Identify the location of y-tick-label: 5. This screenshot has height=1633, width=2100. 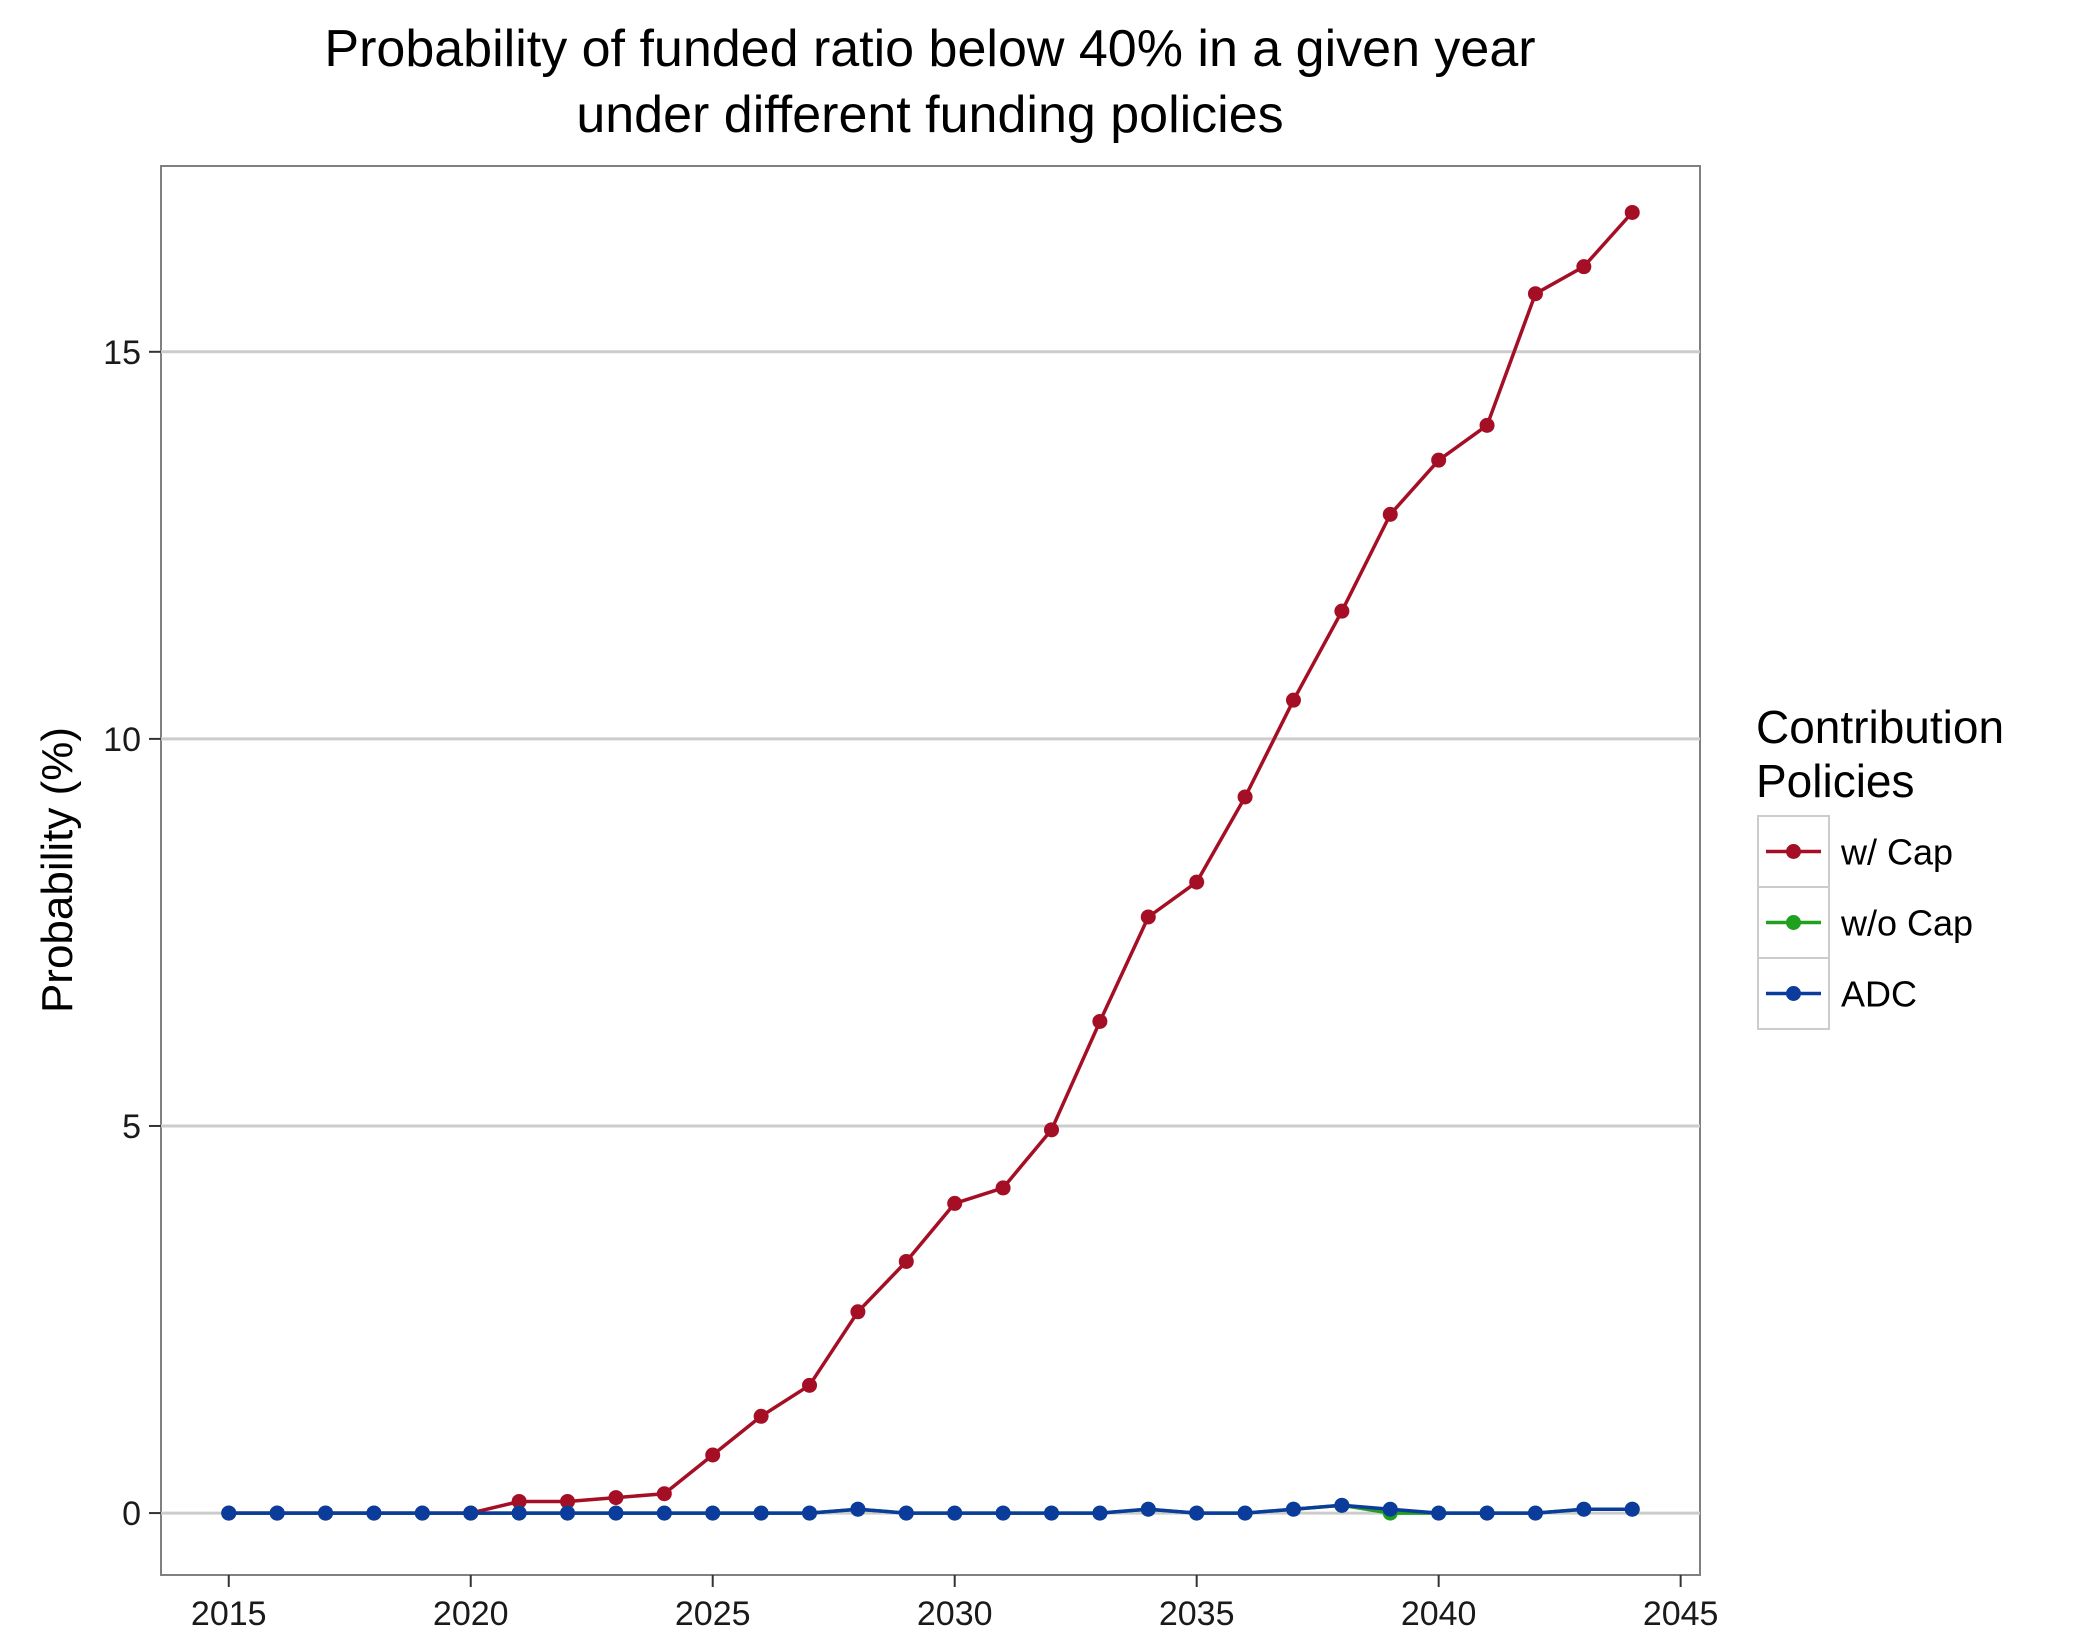
(131, 1127).